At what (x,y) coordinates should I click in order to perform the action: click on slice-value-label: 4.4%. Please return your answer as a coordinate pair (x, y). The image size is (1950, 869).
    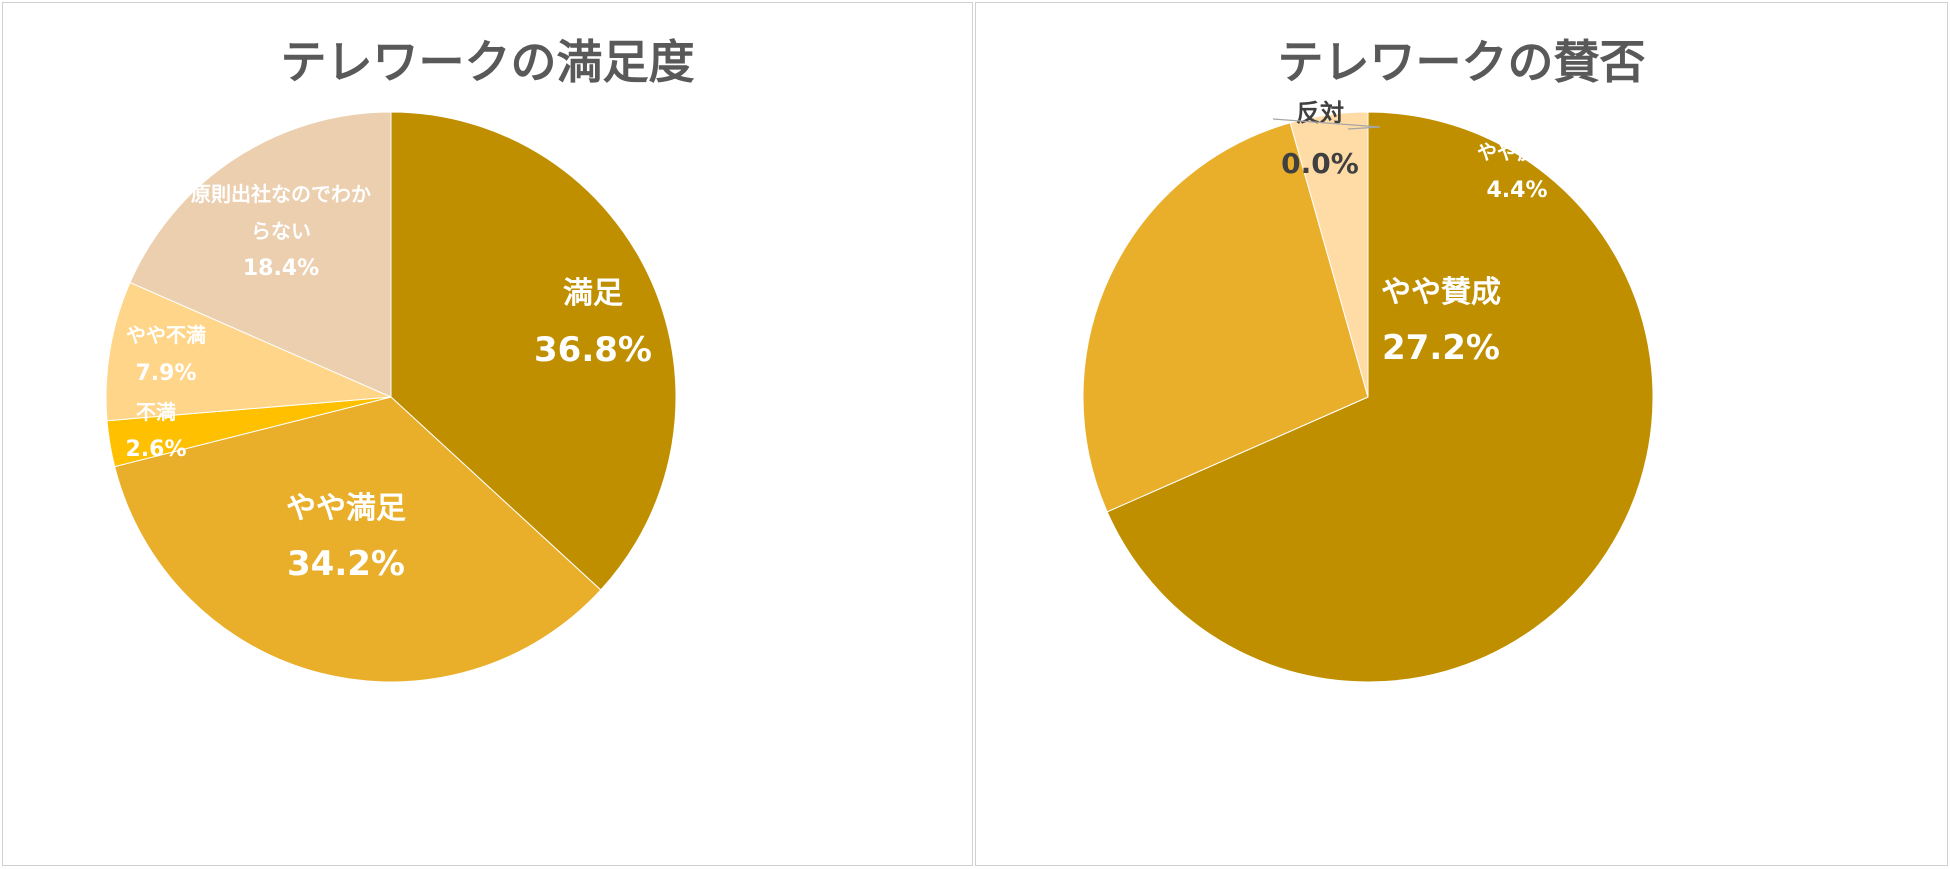
    Looking at the image, I should click on (1516, 190).